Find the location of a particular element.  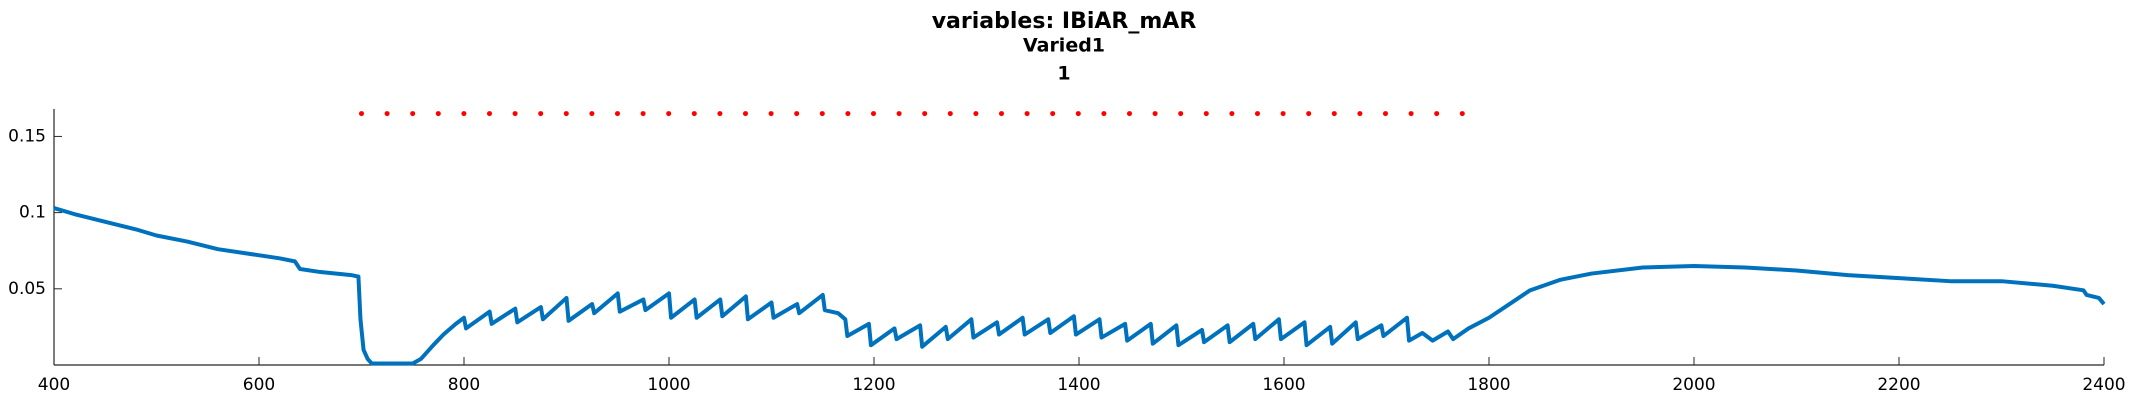

x-tick-label: 2200 is located at coordinates (1898, 385).